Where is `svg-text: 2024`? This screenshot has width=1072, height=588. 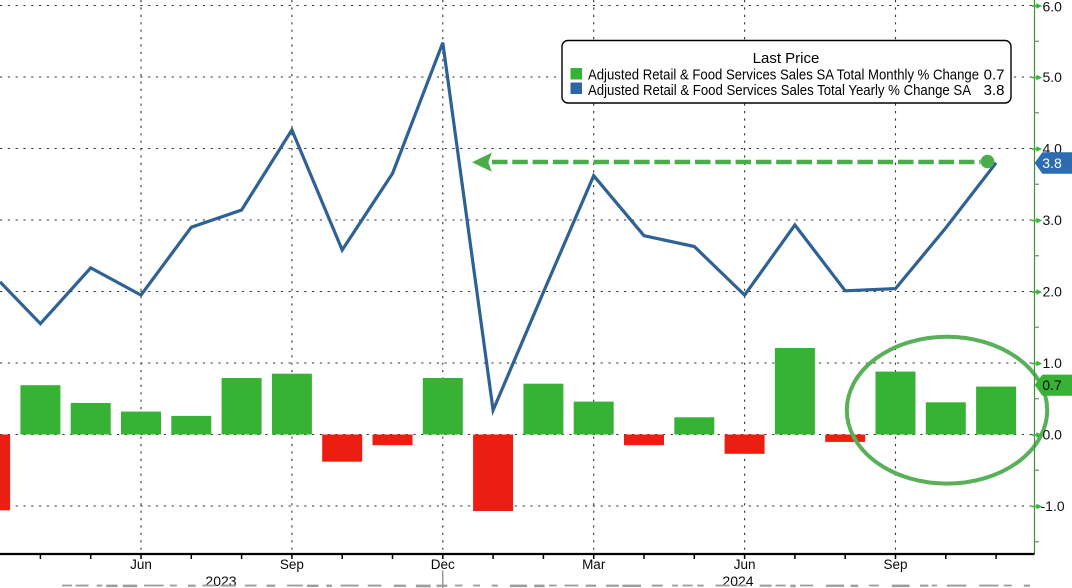
svg-text: 2024 is located at coordinates (737, 580).